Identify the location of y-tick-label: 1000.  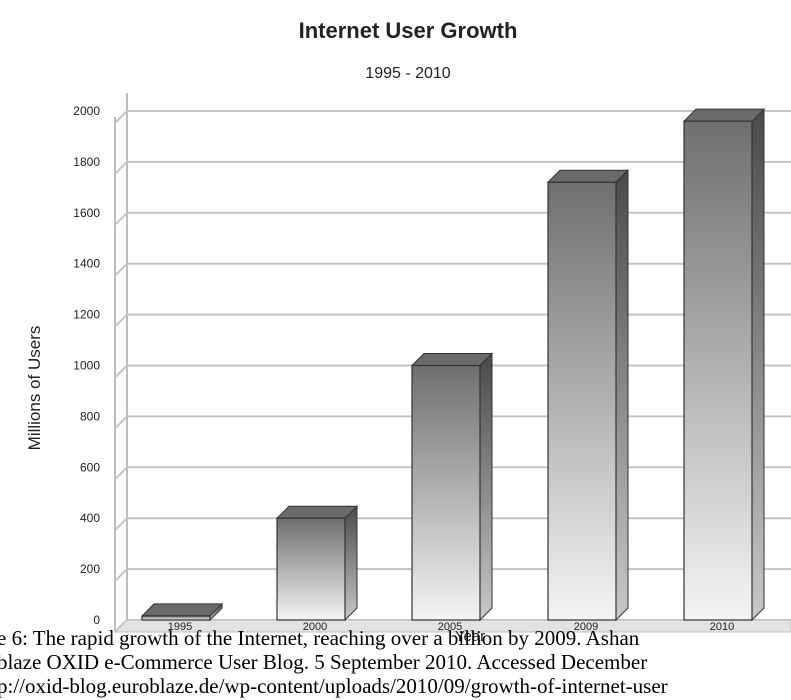
(86, 366).